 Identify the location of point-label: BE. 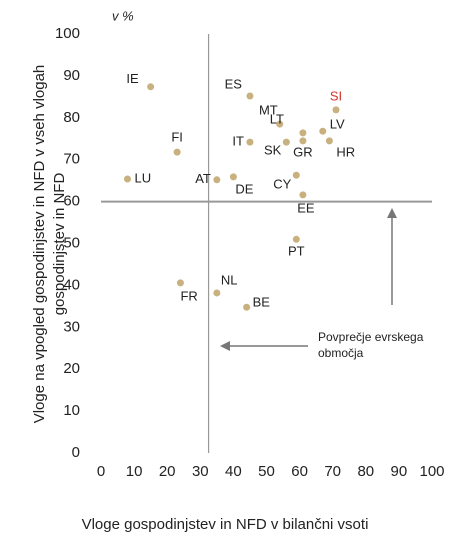
(262, 302).